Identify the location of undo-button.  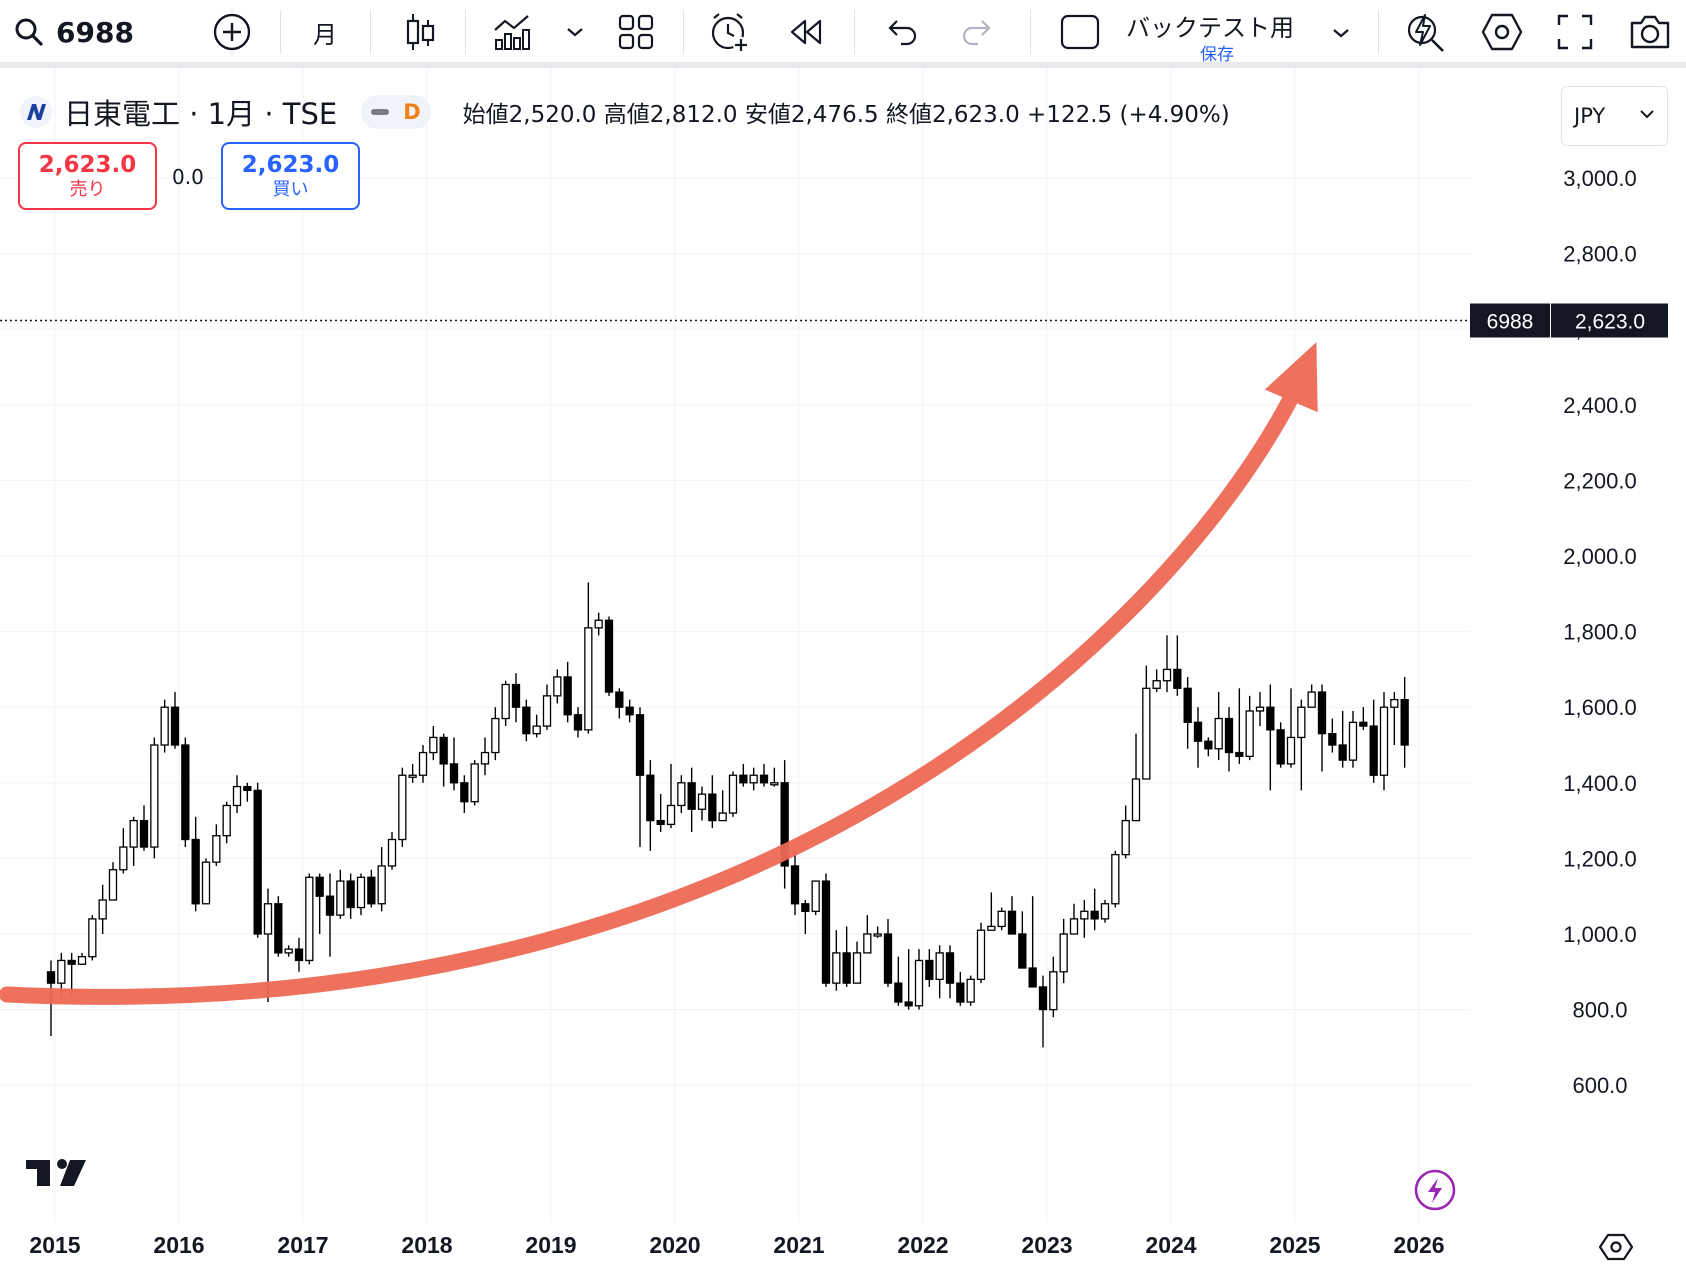
(902, 32).